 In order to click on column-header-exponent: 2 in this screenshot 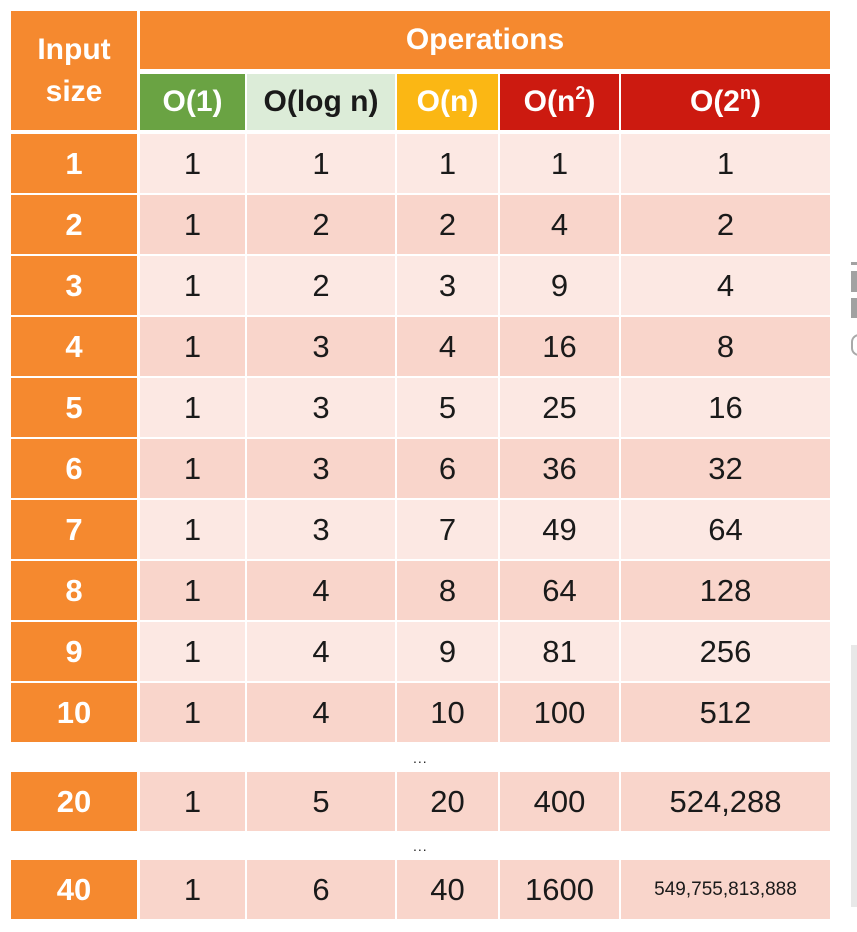, I will do `click(580, 93)`.